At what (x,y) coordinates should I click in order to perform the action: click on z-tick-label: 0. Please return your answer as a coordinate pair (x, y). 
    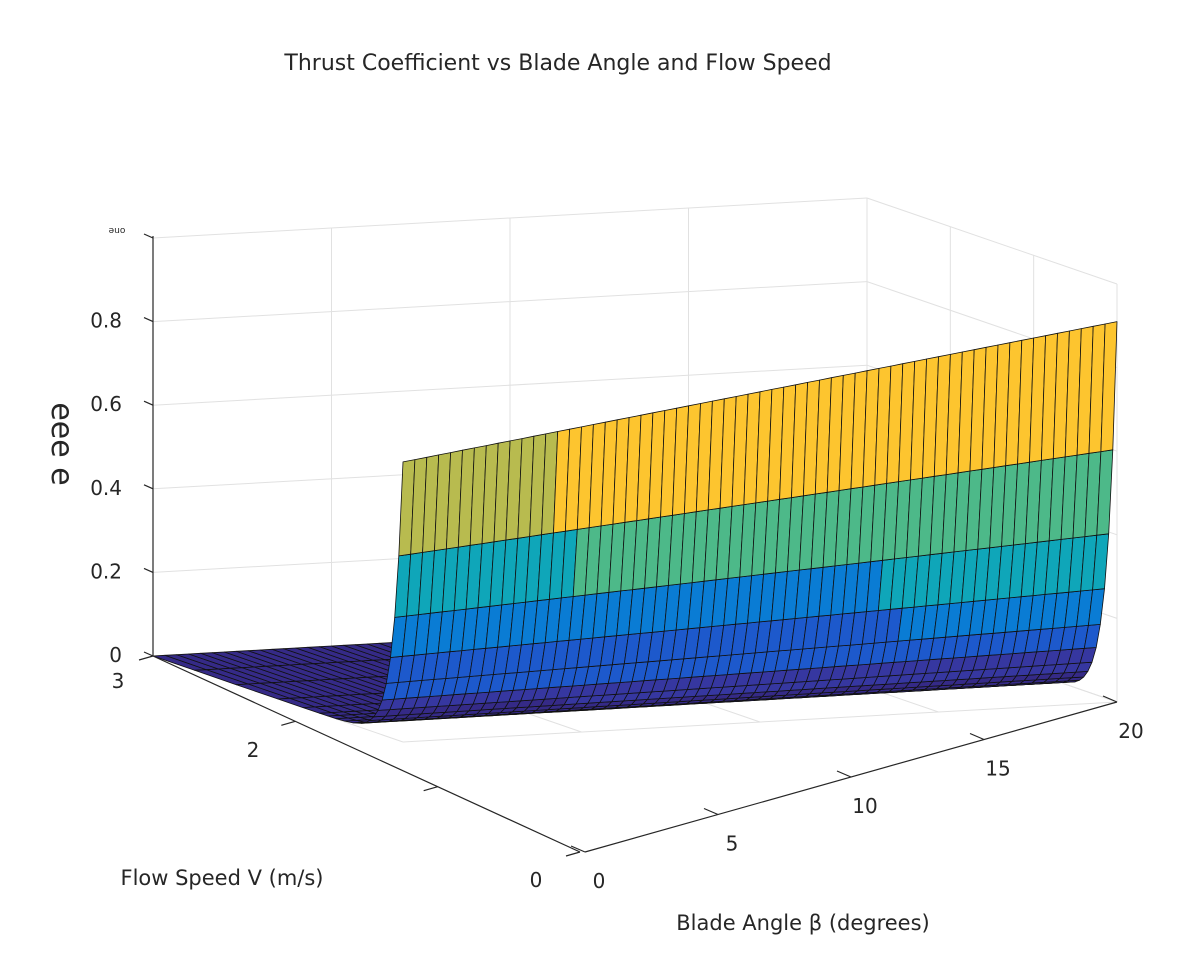
    Looking at the image, I should click on (115, 655).